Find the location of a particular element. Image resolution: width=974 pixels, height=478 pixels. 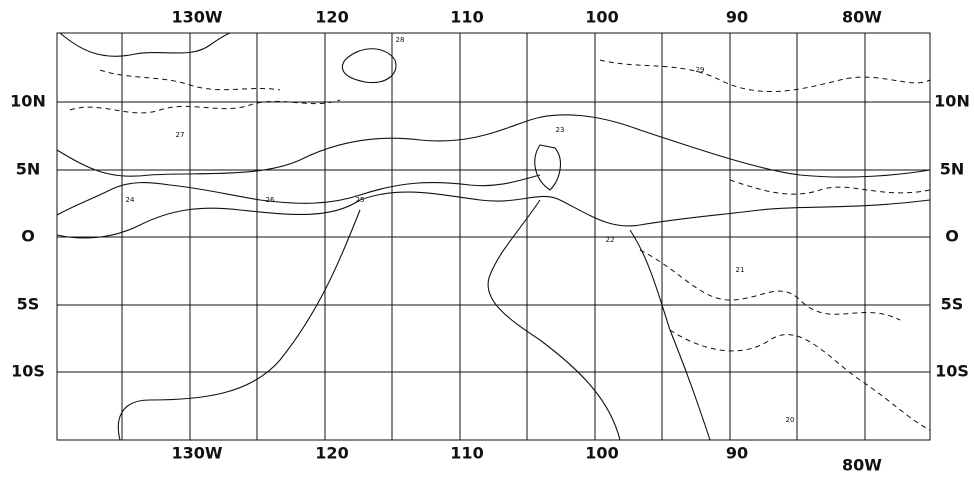

contour-label: 25 is located at coordinates (360, 200).